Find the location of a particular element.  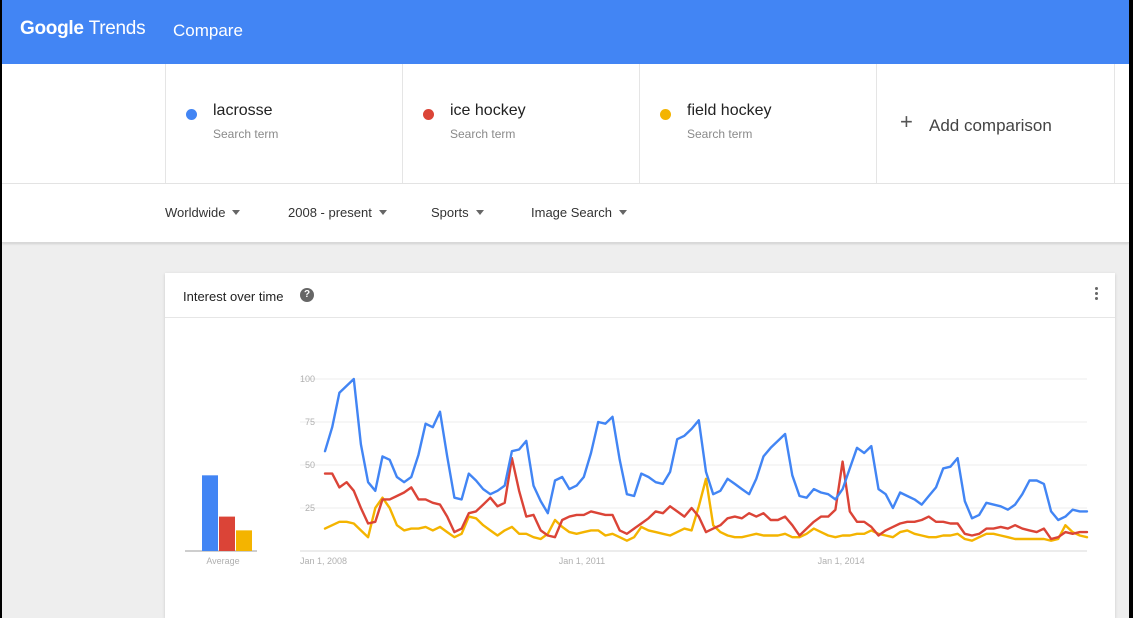

help-circle-icon: ? is located at coordinates (307, 295).